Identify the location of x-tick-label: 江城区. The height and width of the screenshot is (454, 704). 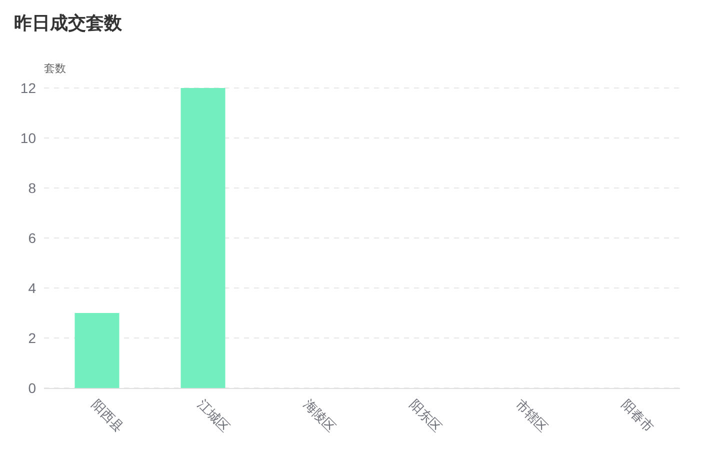
(213, 415).